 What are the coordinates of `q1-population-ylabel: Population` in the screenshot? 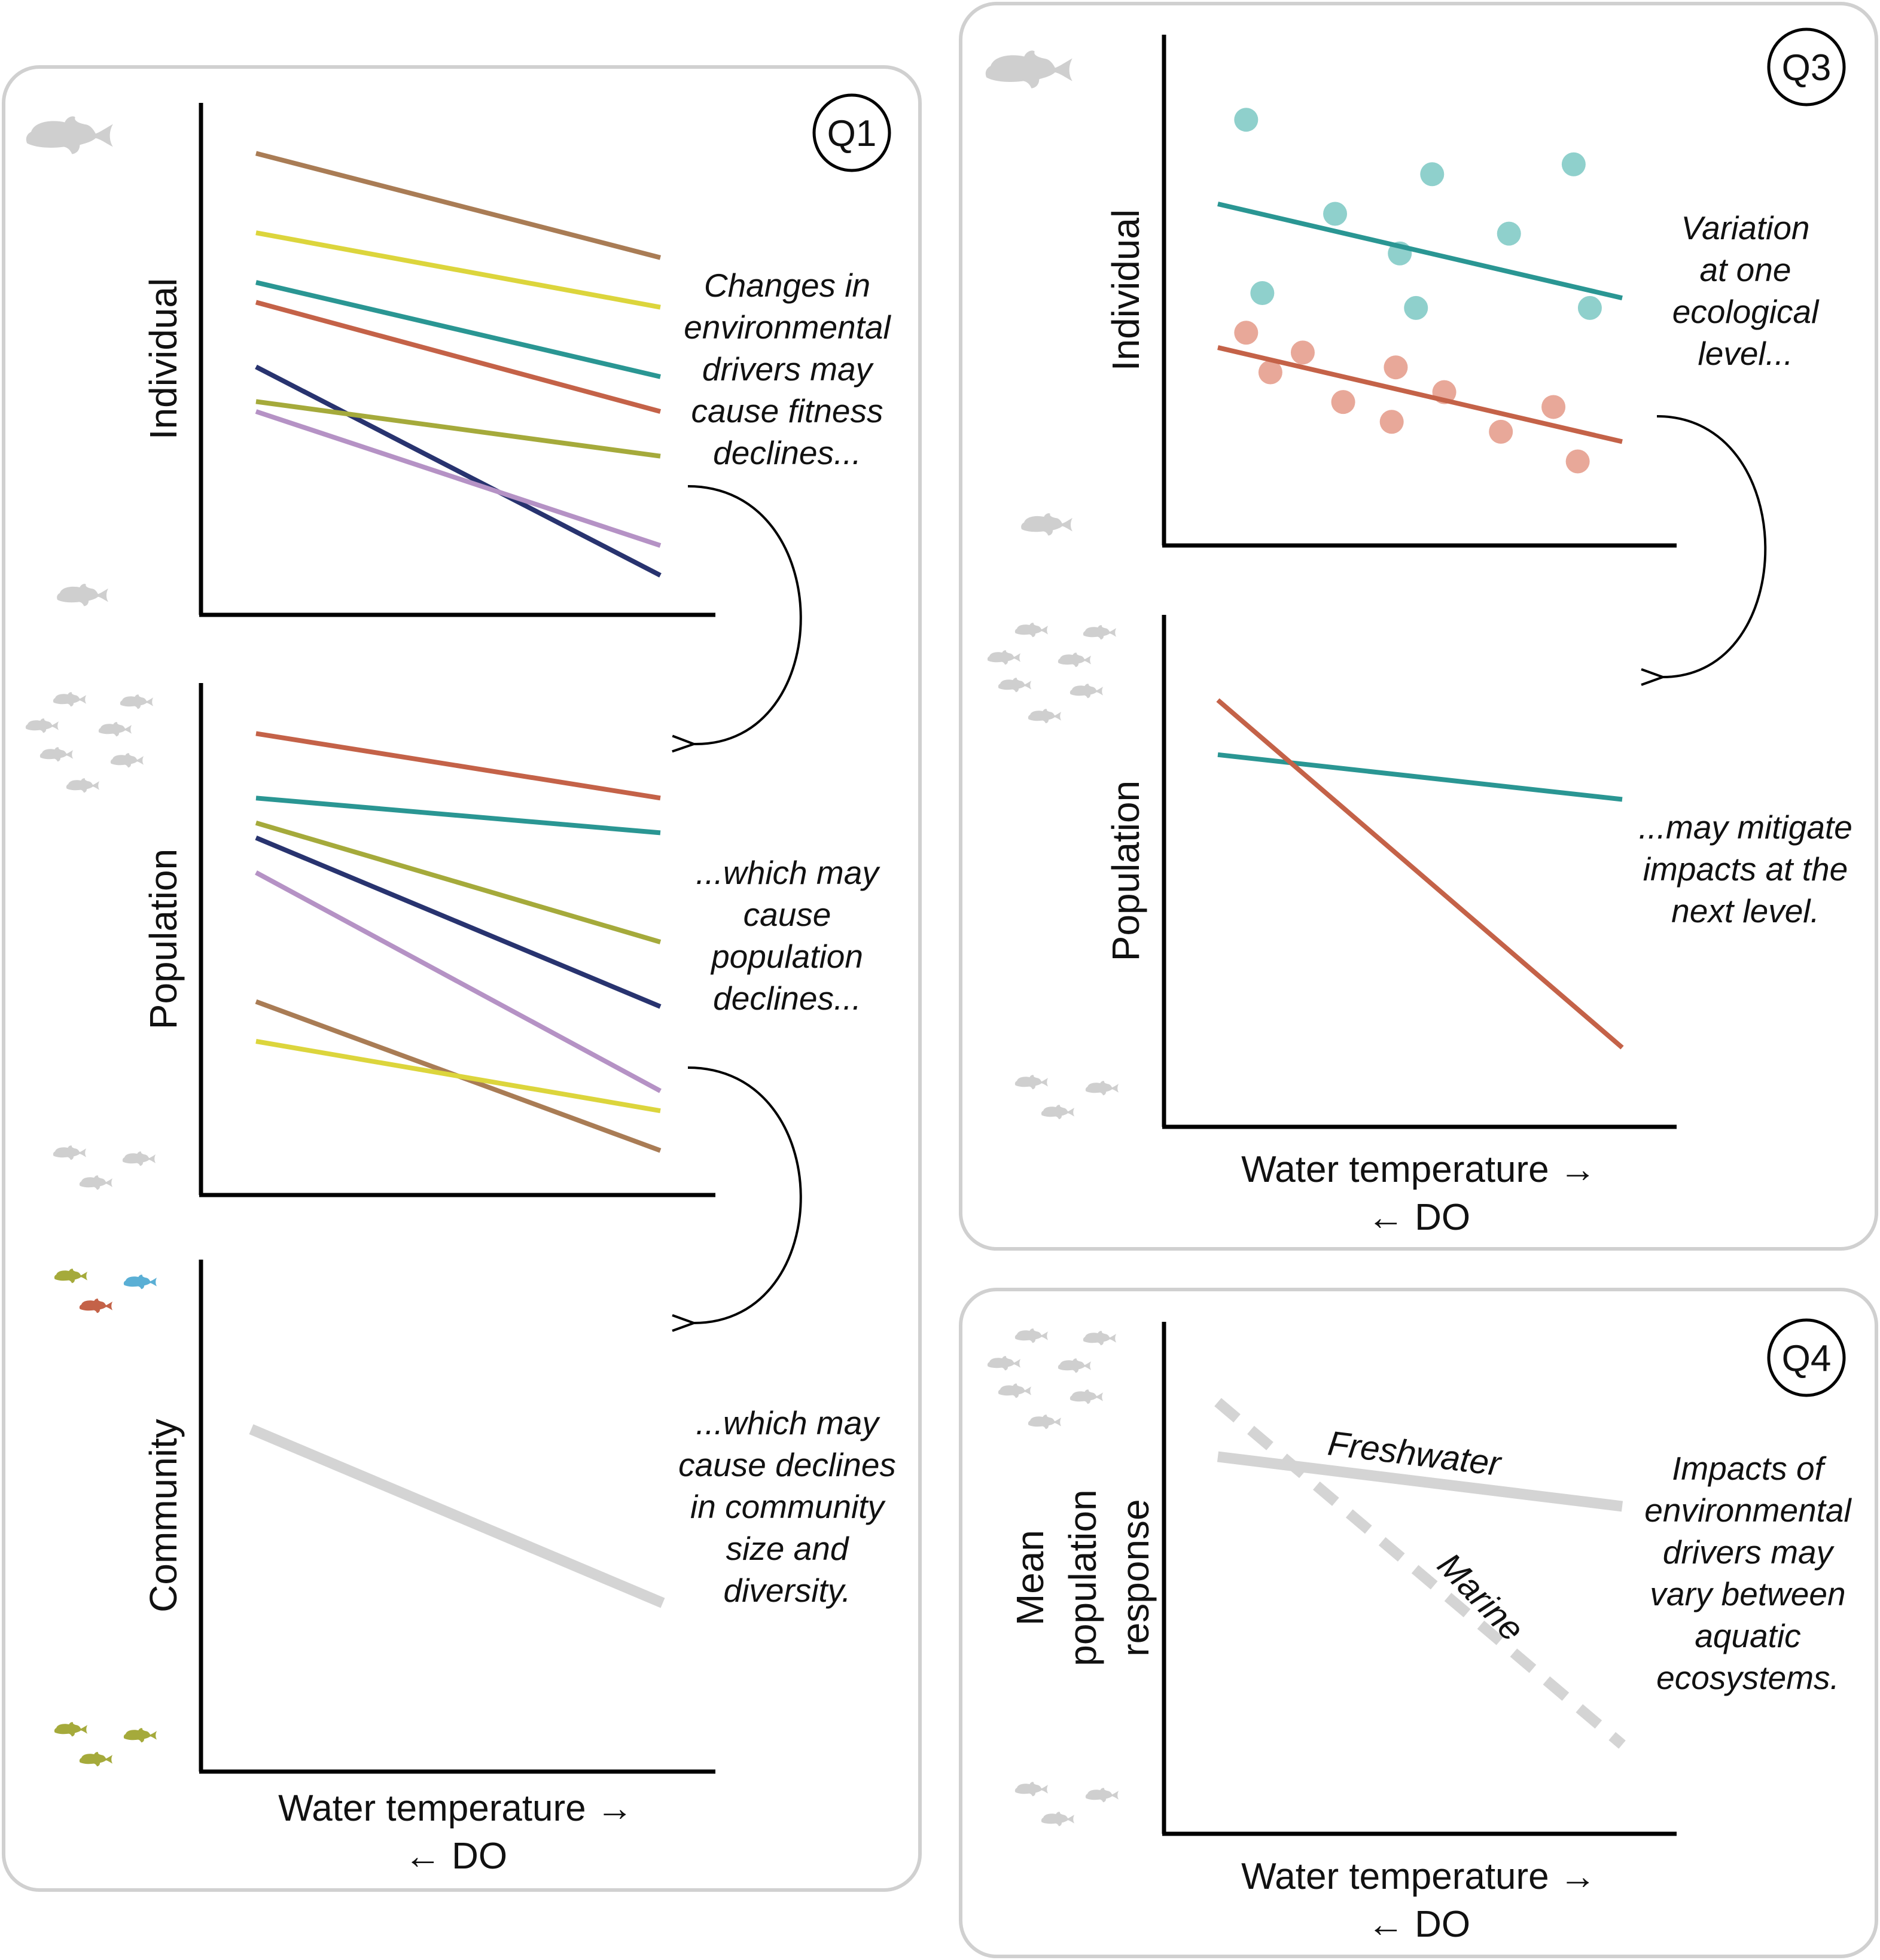 It's located at (163, 939).